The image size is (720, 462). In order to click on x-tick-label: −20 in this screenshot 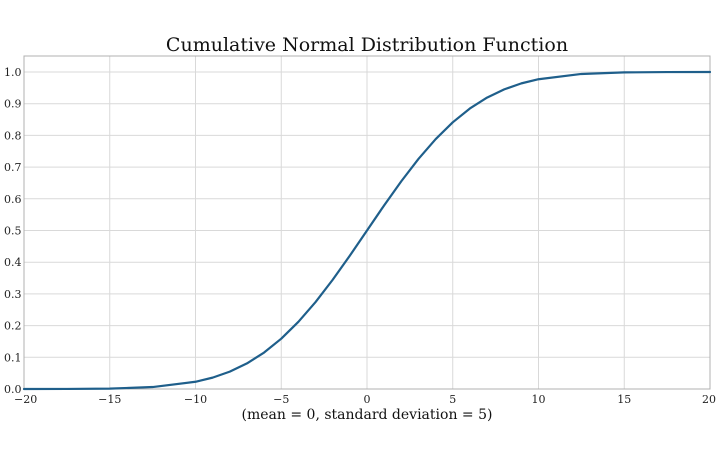, I will do `click(25, 399)`.